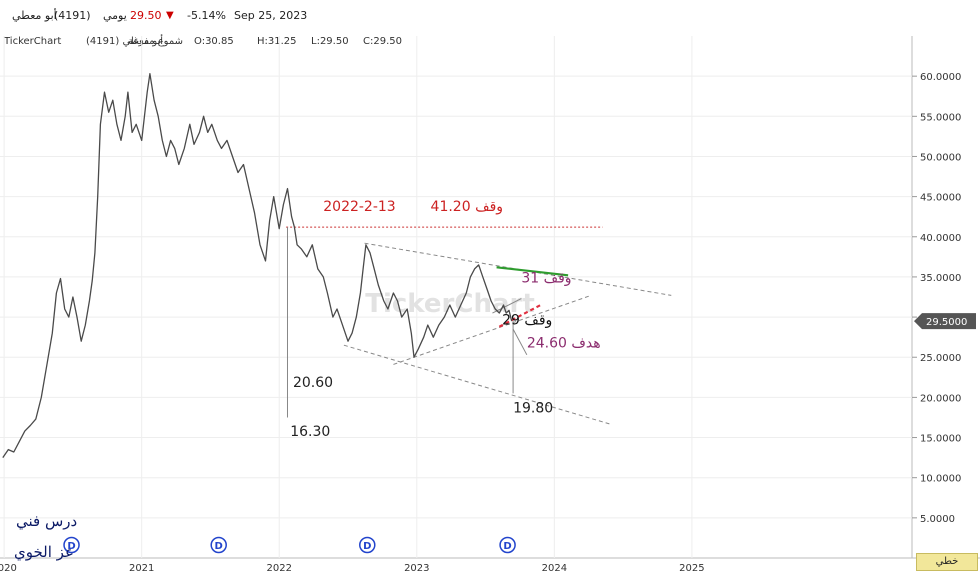 This screenshot has width=980, height=576. I want to click on green-segment-line, so click(532, 271).